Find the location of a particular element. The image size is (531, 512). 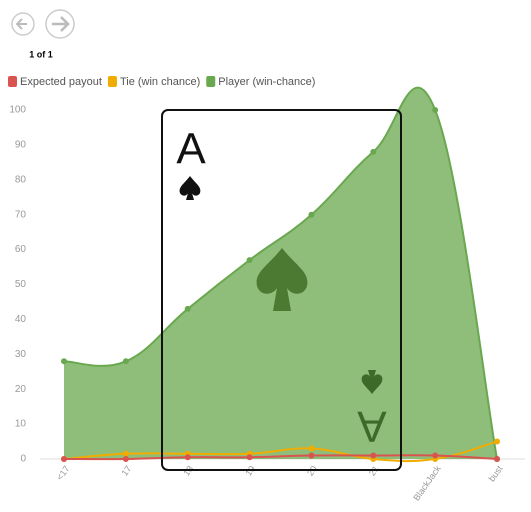

y-tick-label: 100 is located at coordinates (17, 110).